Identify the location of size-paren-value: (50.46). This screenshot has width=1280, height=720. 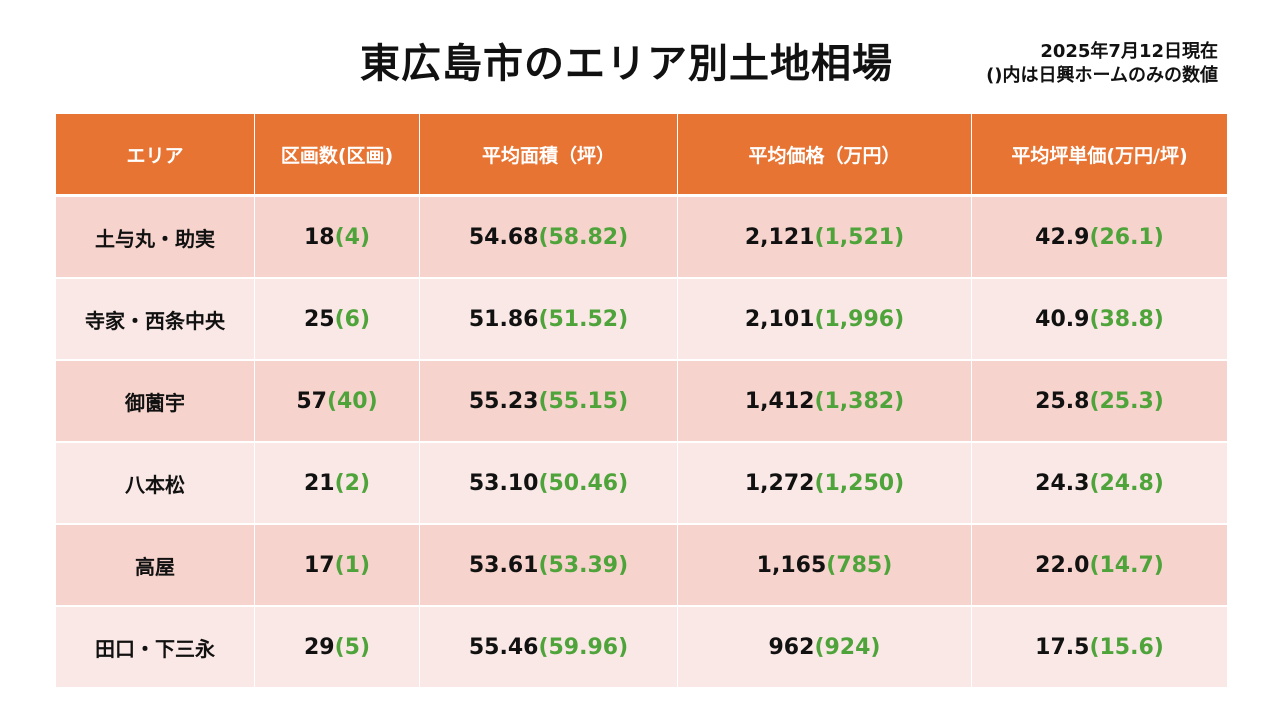
(583, 483).